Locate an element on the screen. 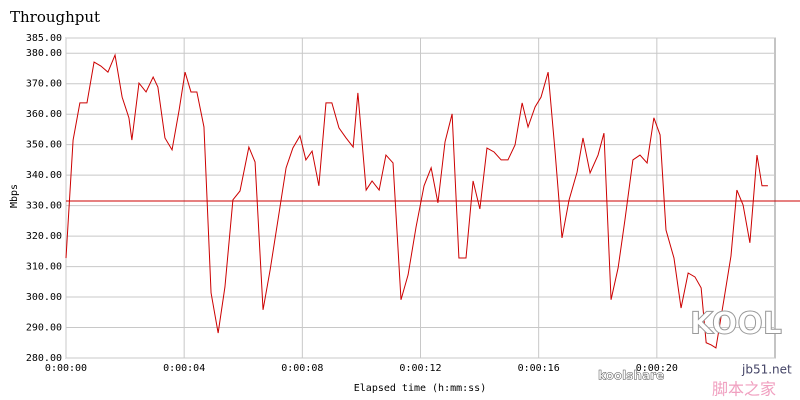 The image size is (800, 400). watermark: KOOL is located at coordinates (736, 324).